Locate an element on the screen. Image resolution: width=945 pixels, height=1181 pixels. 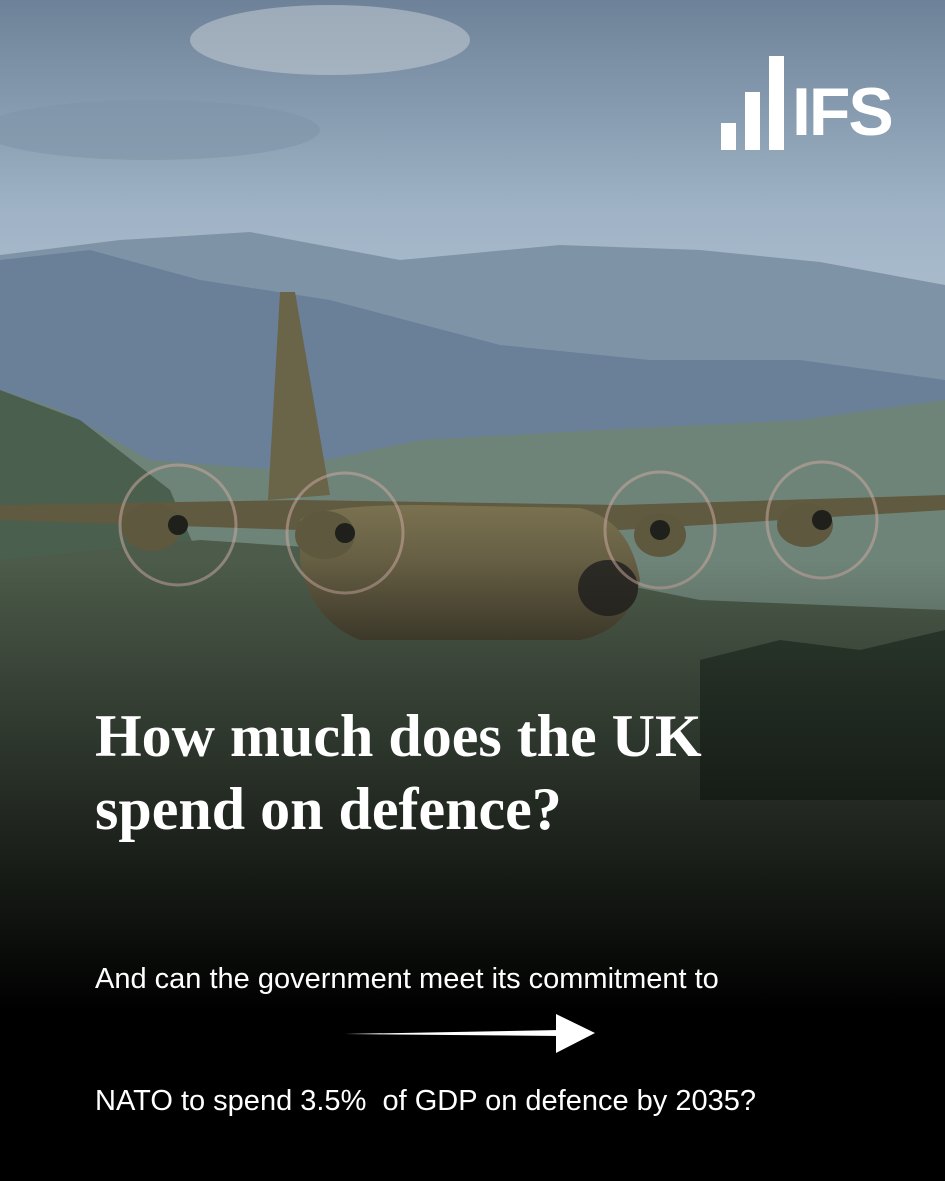
next-arrow is located at coordinates (470, 1033).